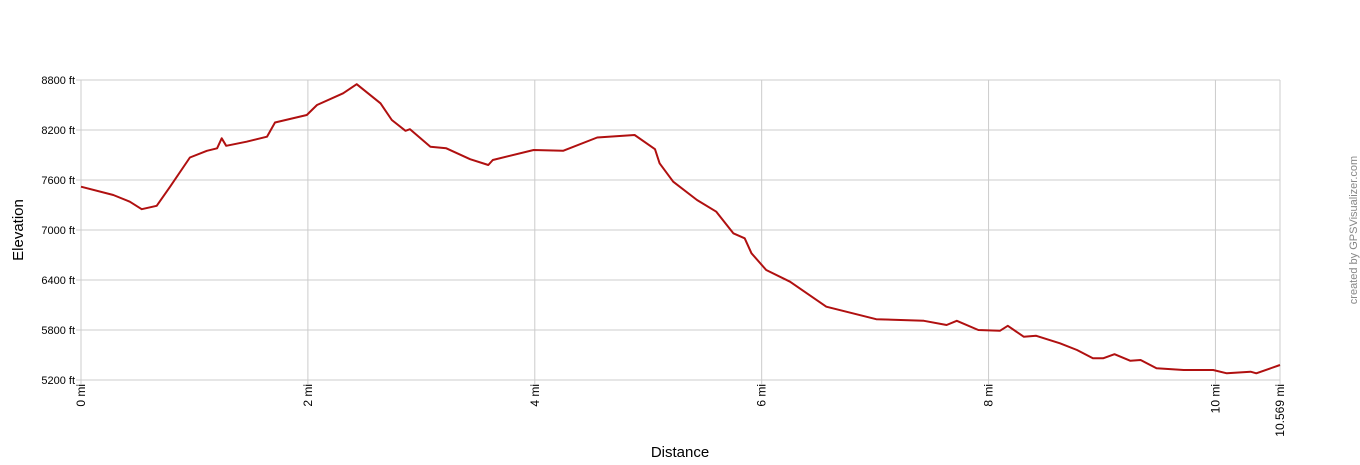 This screenshot has width=1360, height=465. Describe the element at coordinates (81, 395) in the screenshot. I see `x-tick-label: 0 mi` at that location.